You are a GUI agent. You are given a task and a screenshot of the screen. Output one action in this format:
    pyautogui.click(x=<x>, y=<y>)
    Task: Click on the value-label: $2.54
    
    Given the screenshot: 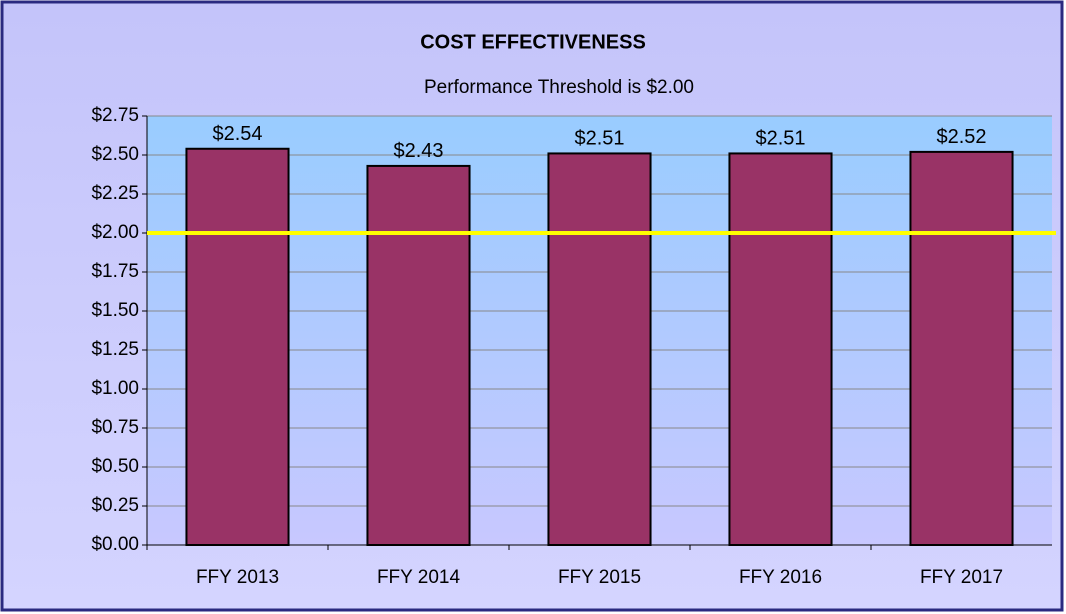 What is the action you would take?
    pyautogui.click(x=237, y=134)
    